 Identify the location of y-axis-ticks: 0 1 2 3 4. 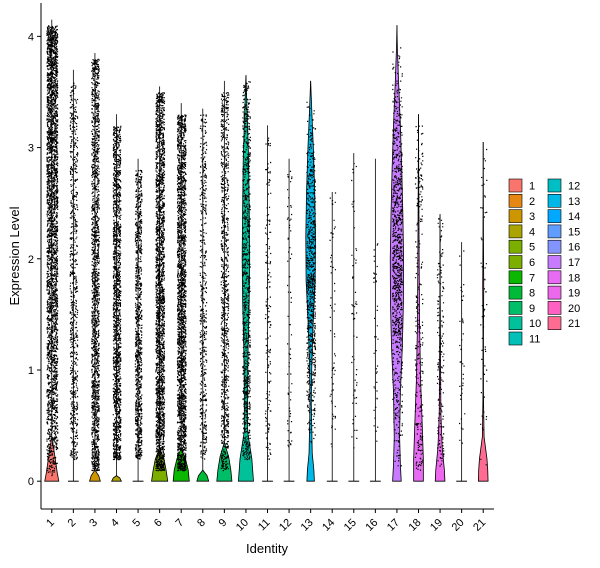
(34, 259).